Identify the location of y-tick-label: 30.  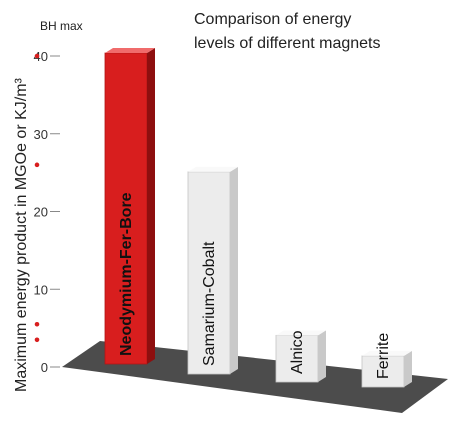
(41, 134).